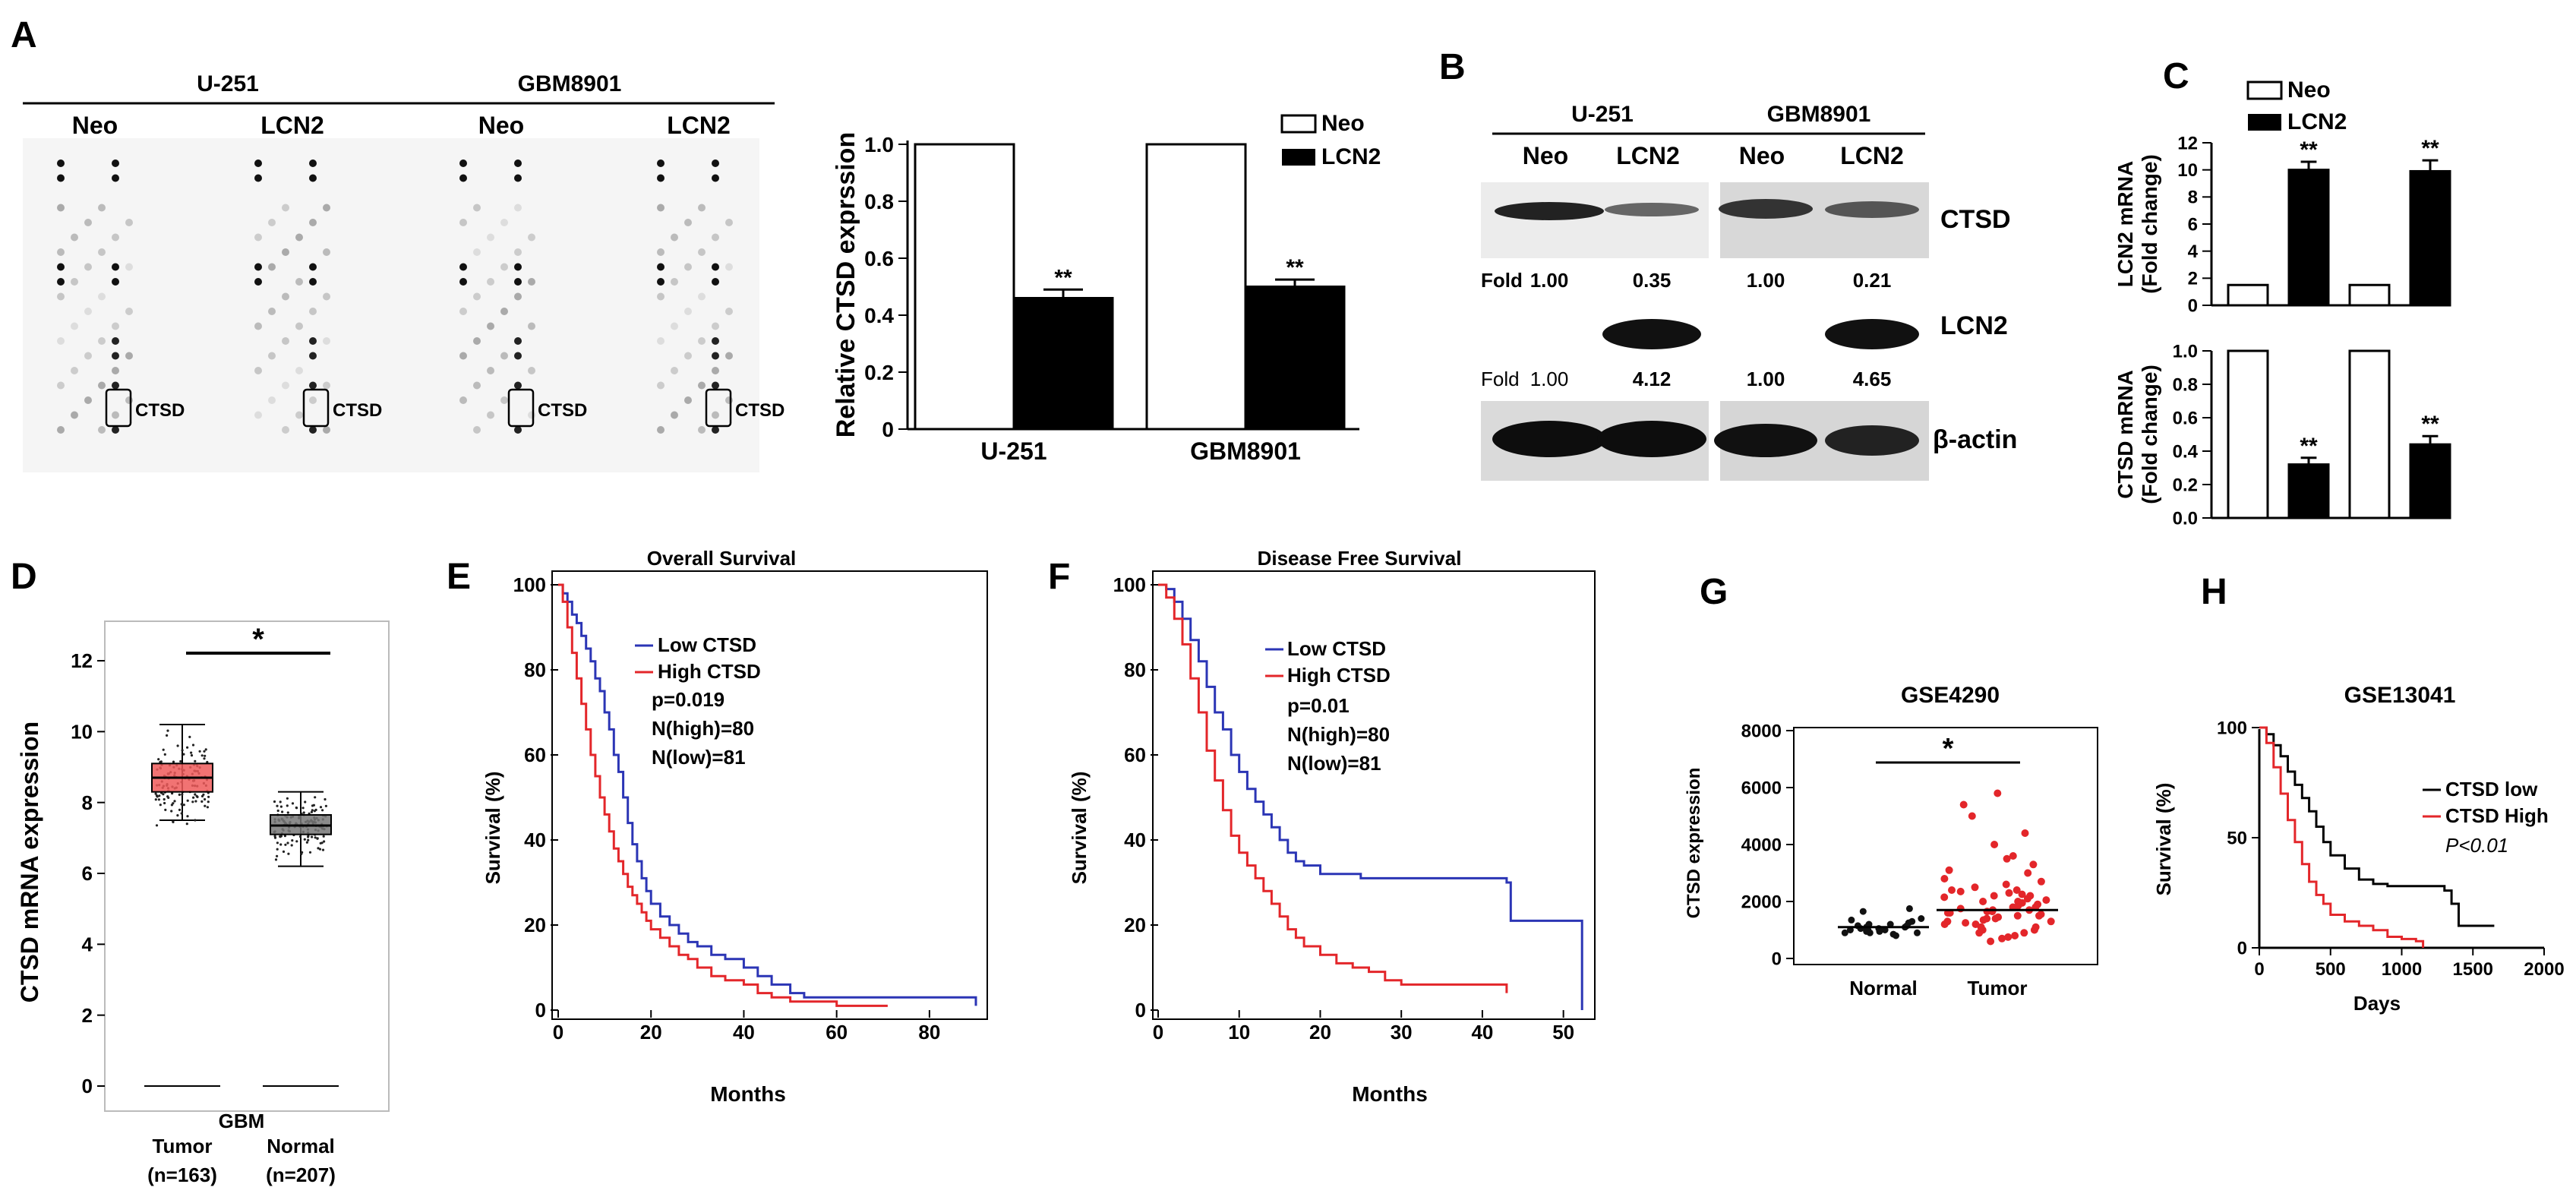  Describe the element at coordinates (501, 125) in the screenshot. I see `array-lane-label: Neo` at that location.